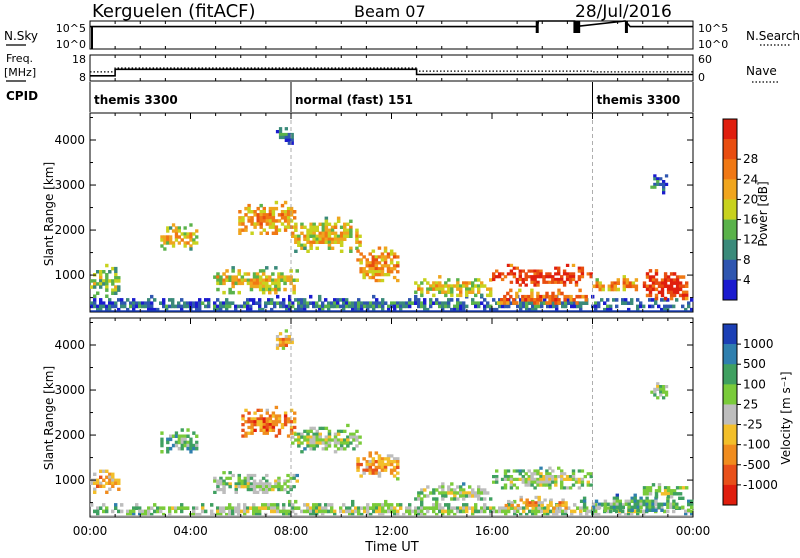  What do you see at coordinates (387, 97) in the screenshot?
I see `cpid-segments: themis 3300 normal (fast) 151 themis 3300` at bounding box center [387, 97].